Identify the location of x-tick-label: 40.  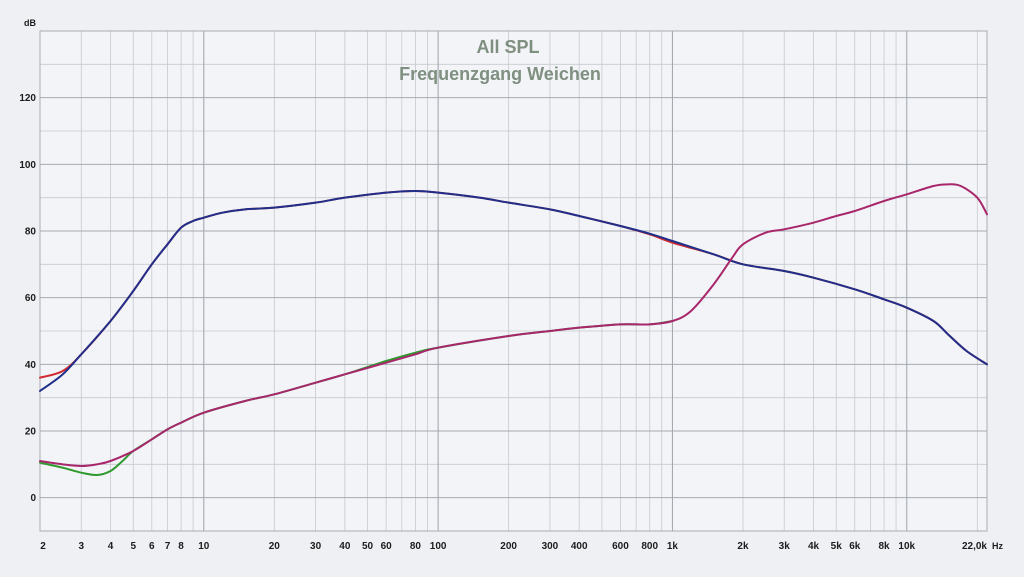
(345, 546).